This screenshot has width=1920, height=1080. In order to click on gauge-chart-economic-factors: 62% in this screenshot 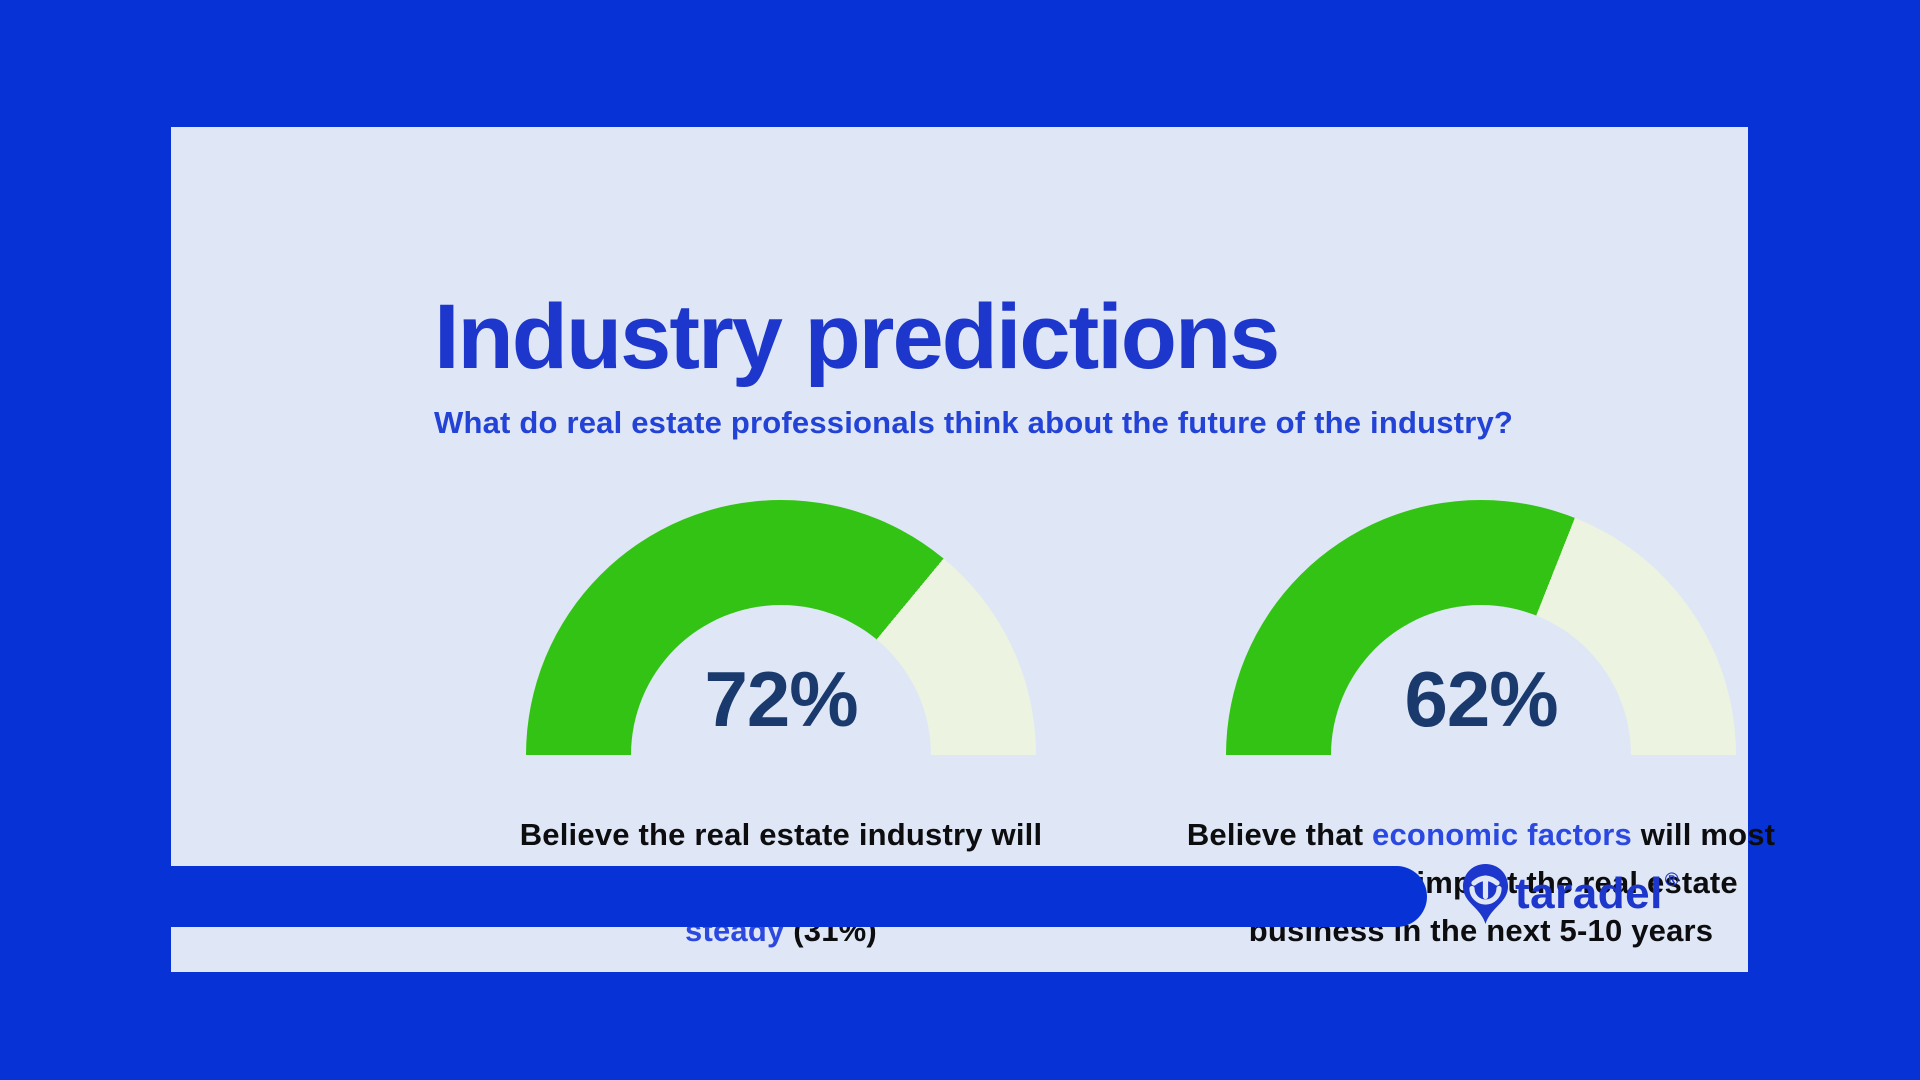, I will do `click(1481, 702)`.